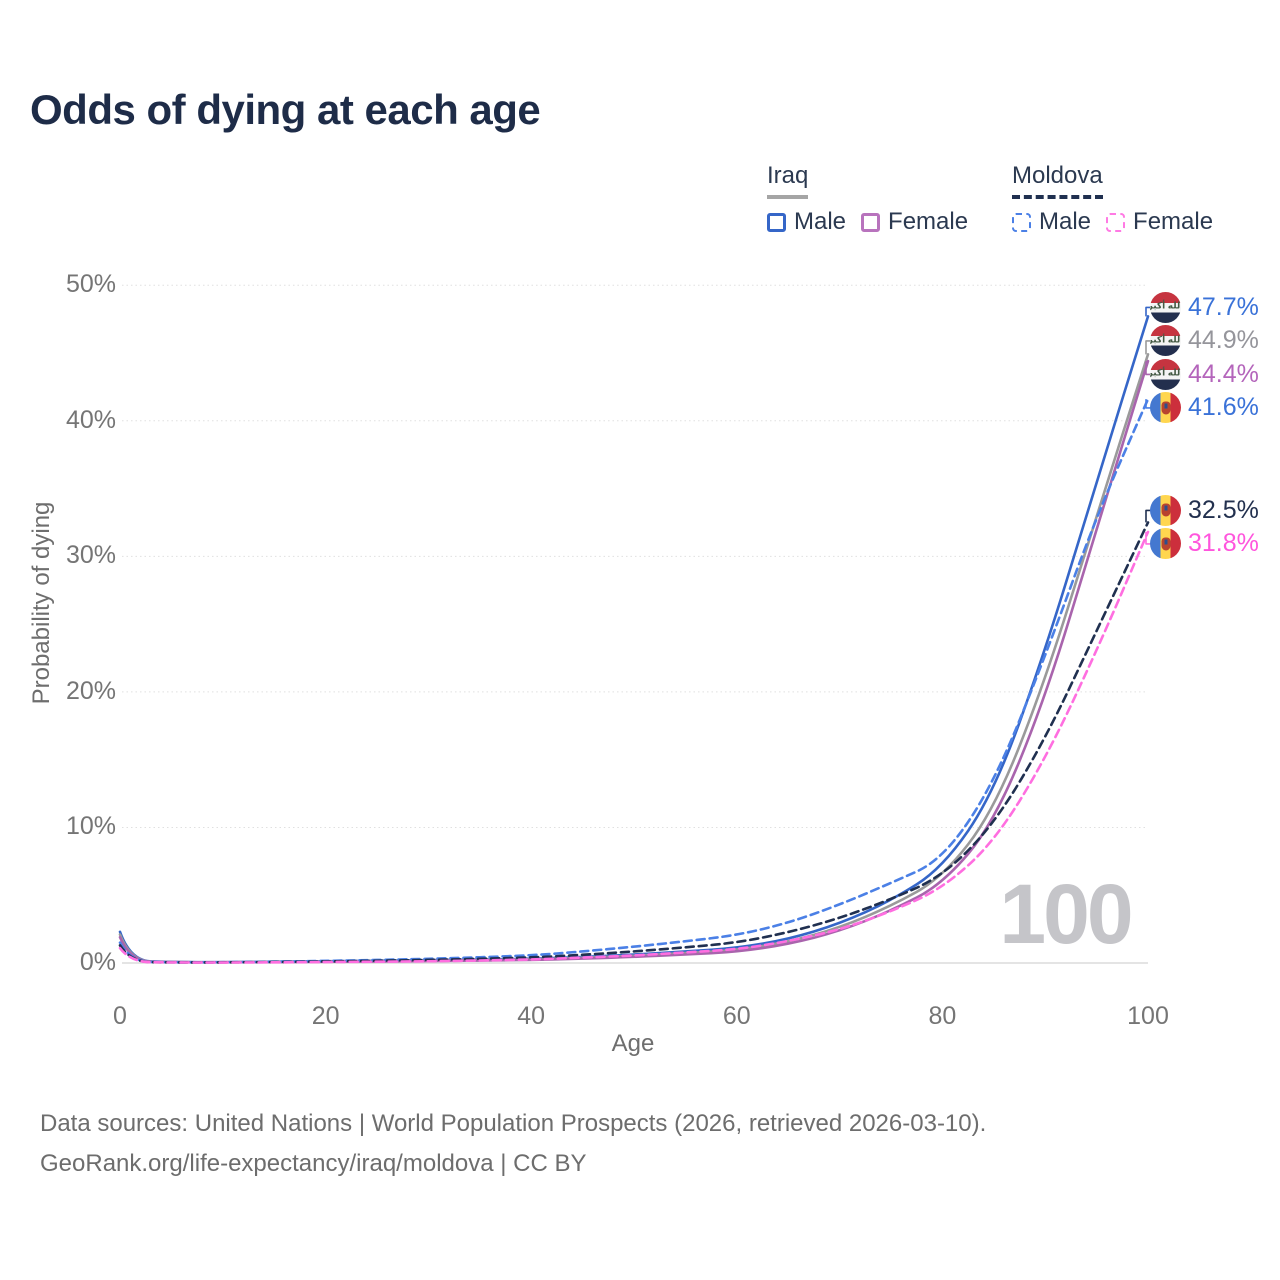 The width and height of the screenshot is (1280, 1280). I want to click on legend-item-moldova-female: Female, so click(1159, 222).